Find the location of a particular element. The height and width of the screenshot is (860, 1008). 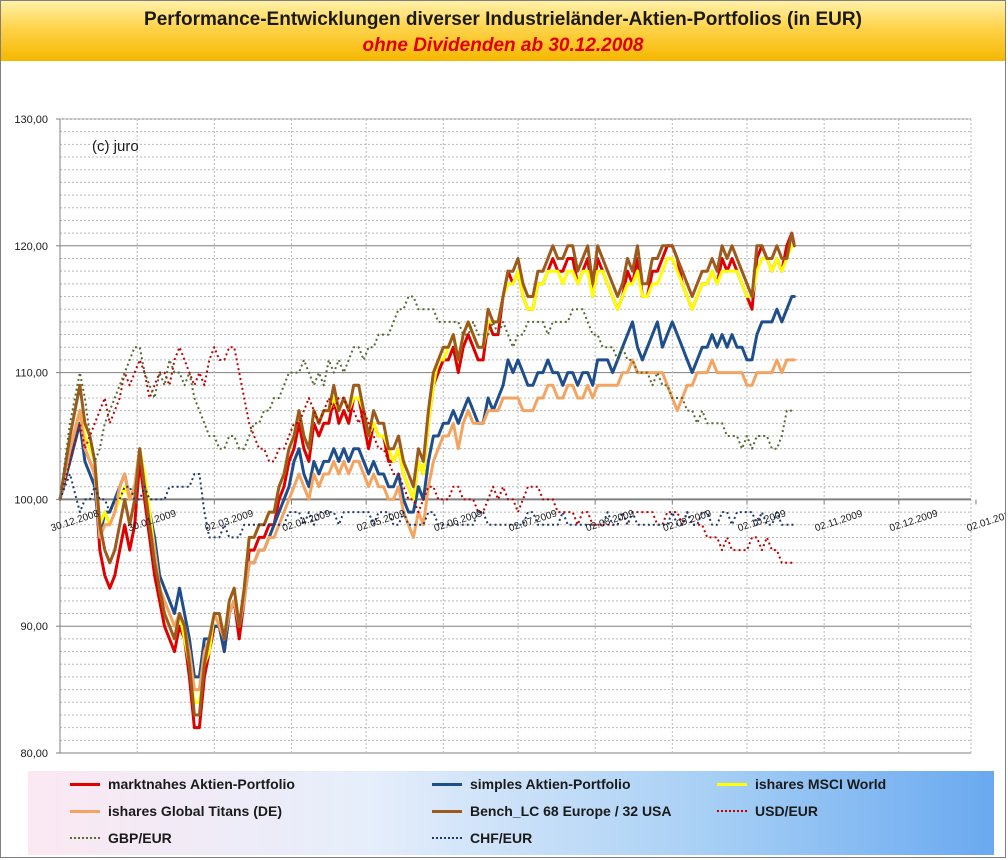

legend-item: ishares MSCI World is located at coordinates (801, 785).